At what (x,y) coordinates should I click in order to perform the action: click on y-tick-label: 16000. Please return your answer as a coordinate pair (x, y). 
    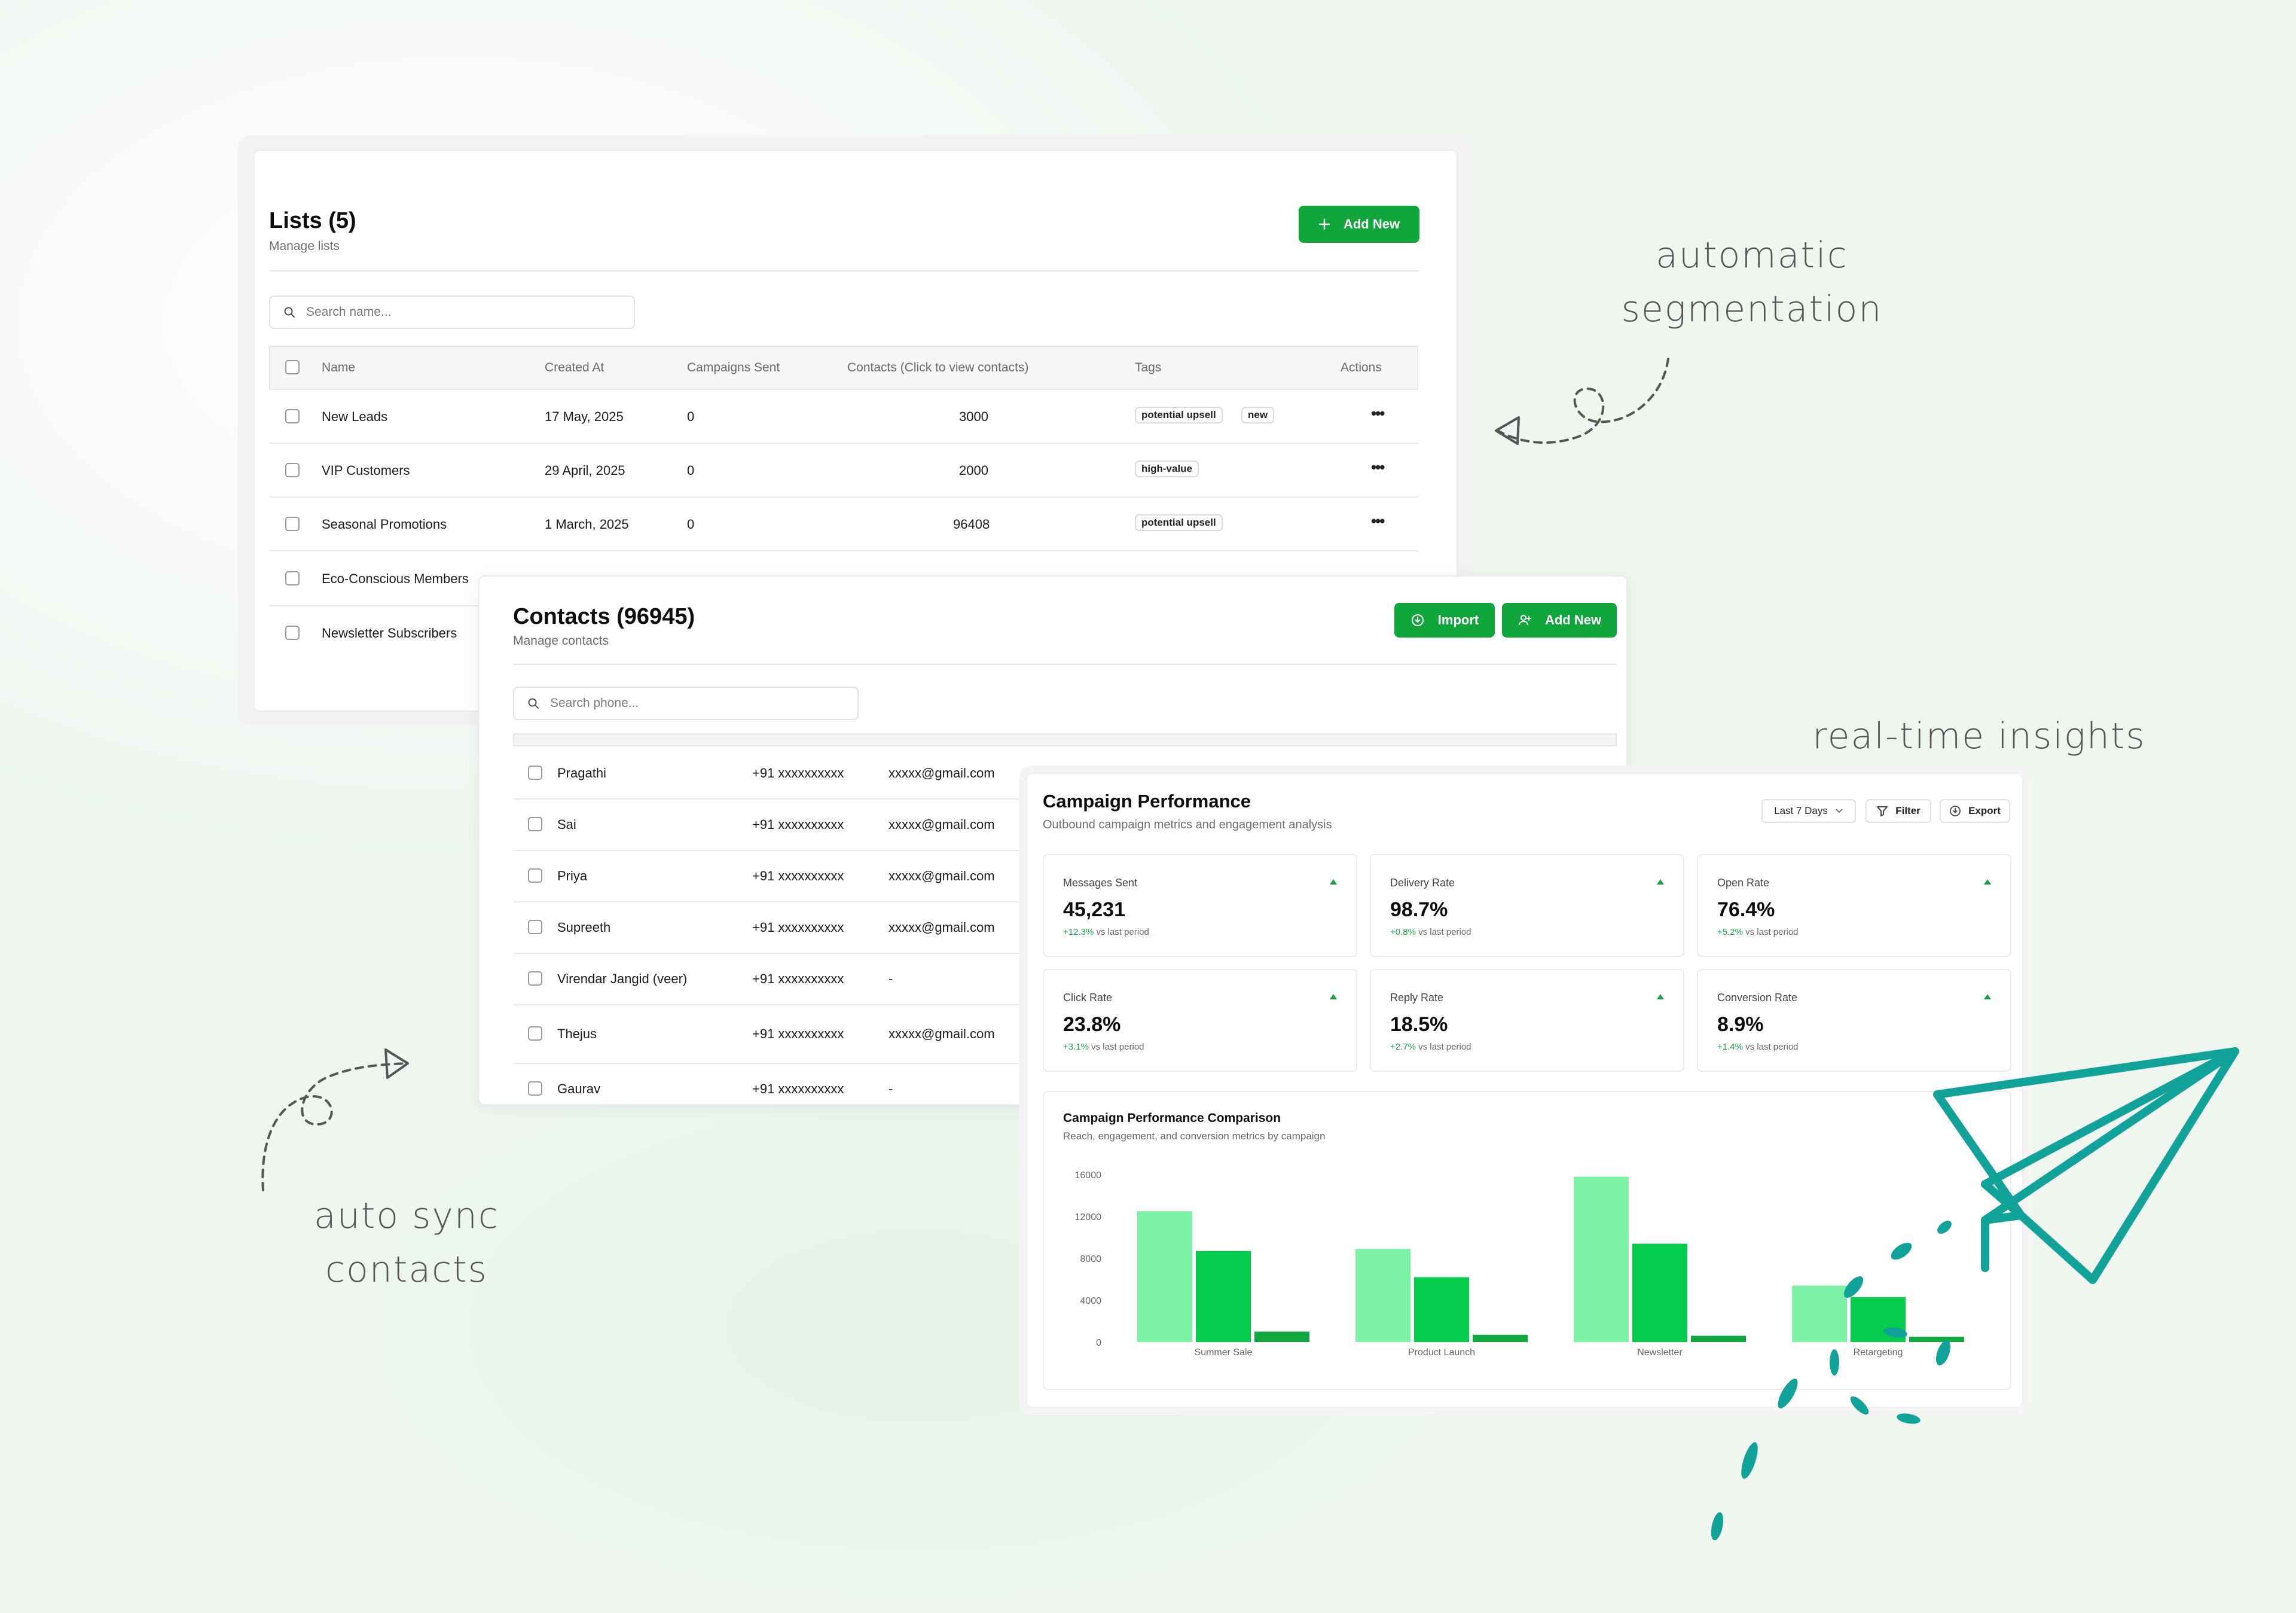
    Looking at the image, I should click on (1088, 1175).